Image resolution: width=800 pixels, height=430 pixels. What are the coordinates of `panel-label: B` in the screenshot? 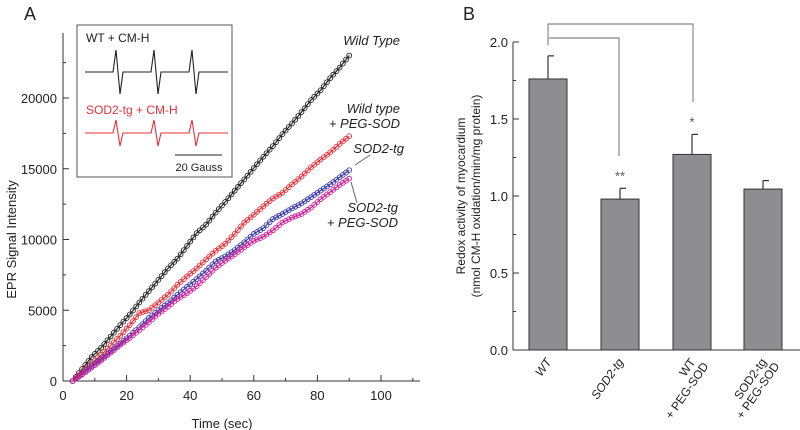 It's located at (469, 14).